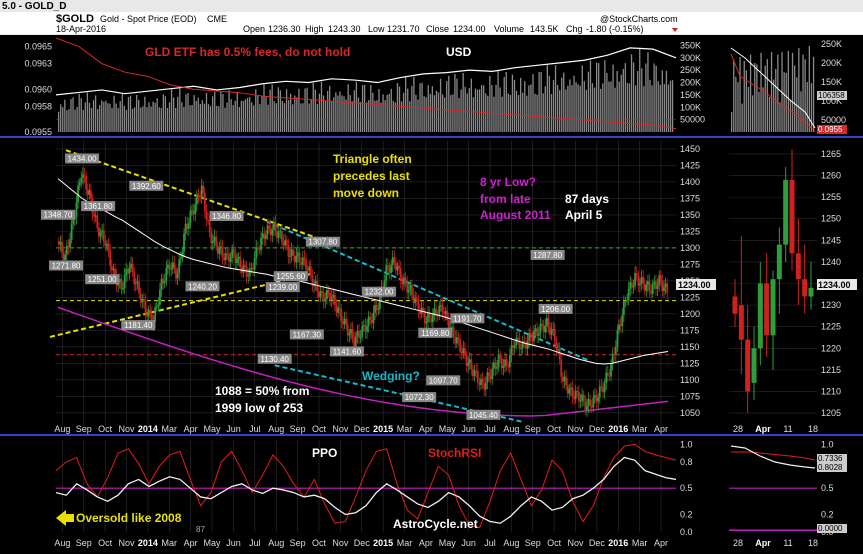 The height and width of the screenshot is (554, 863). What do you see at coordinates (694, 285) in the screenshot?
I see `price-close-label: 1234.00` at bounding box center [694, 285].